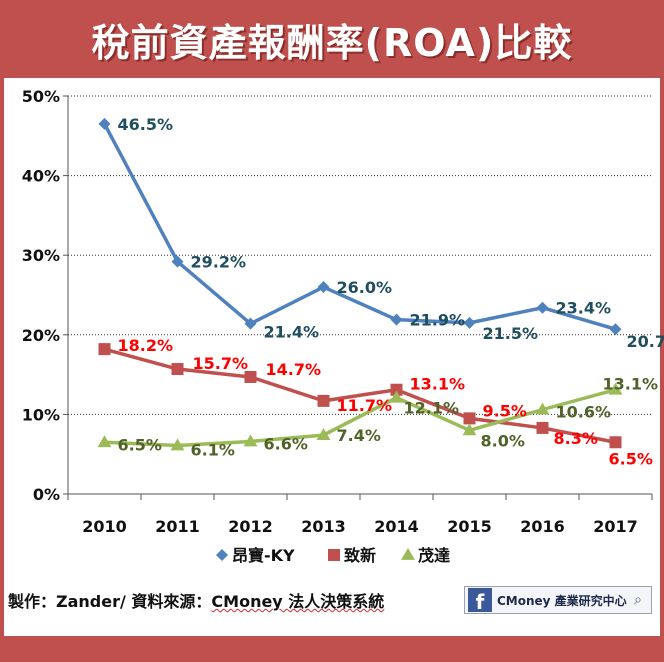 This screenshot has width=664, height=662. Describe the element at coordinates (480, 600) in the screenshot. I see `facebook-icon: f` at that location.